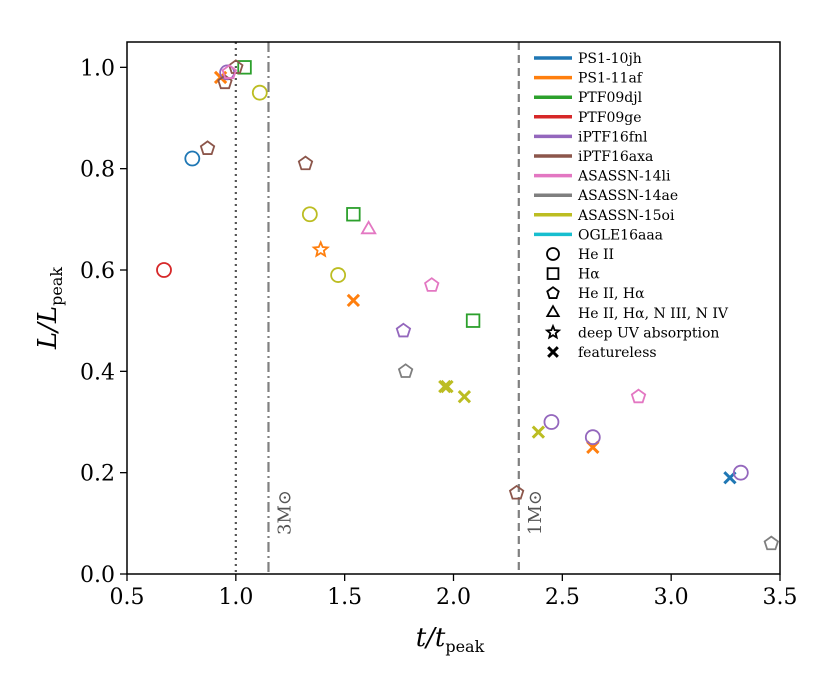 The width and height of the screenshot is (830, 692). Describe the element at coordinates (535, 512) in the screenshot. I see `mass-label: 1M⊙` at that location.